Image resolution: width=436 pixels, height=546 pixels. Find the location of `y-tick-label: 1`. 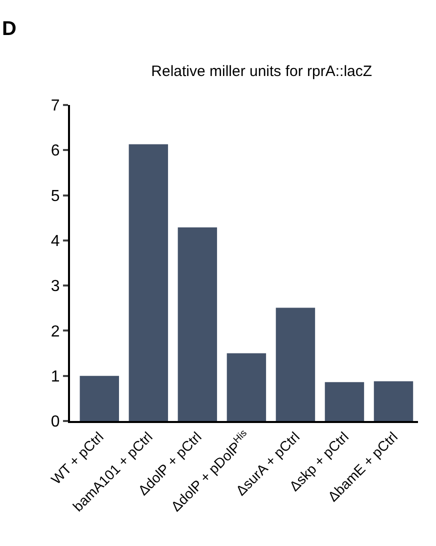

y-tick-label: 1 is located at coordinates (55, 377).